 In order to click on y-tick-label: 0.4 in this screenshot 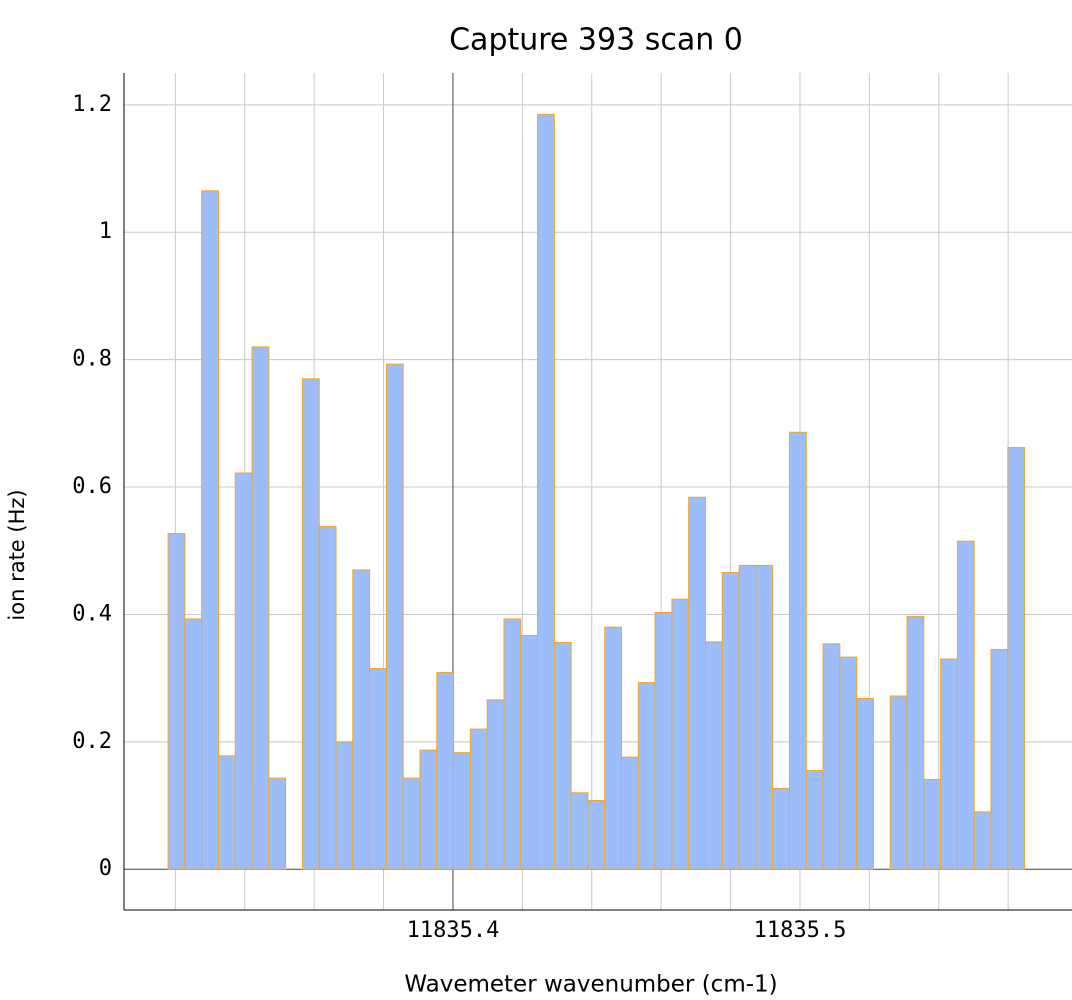, I will do `click(92, 613)`.